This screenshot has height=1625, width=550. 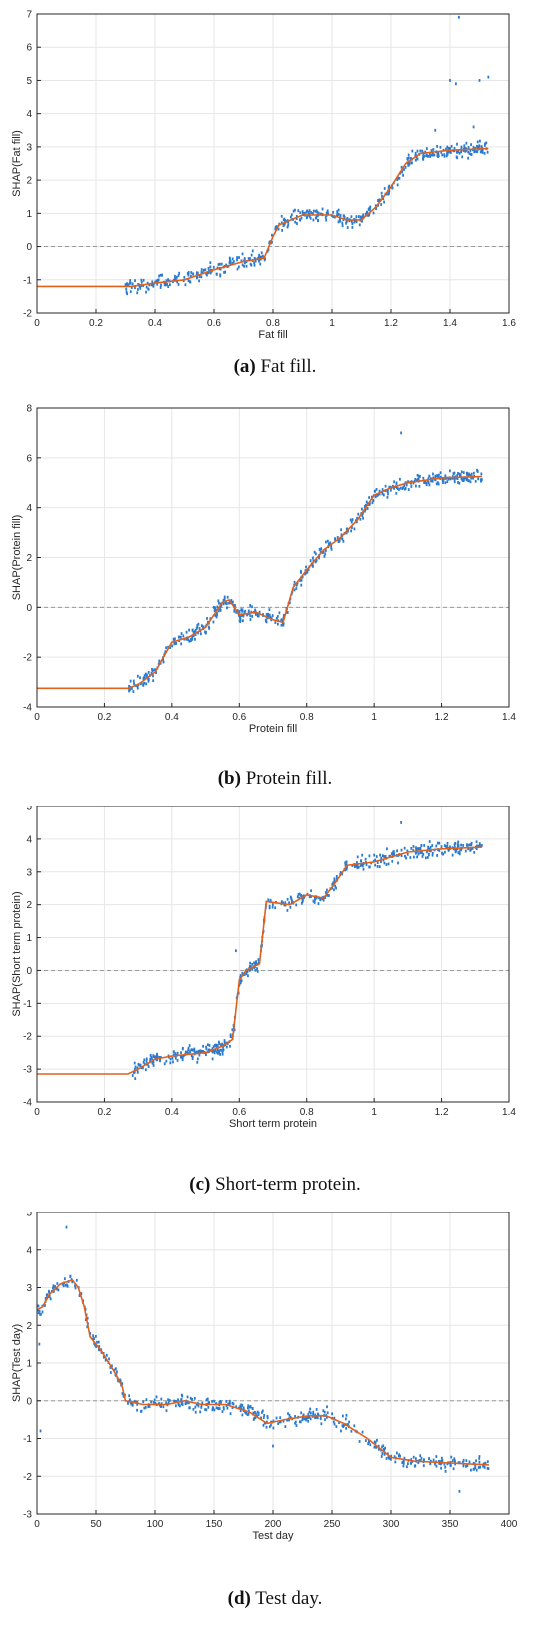 I want to click on x-axis-label: Protein fill, so click(x=273, y=729).